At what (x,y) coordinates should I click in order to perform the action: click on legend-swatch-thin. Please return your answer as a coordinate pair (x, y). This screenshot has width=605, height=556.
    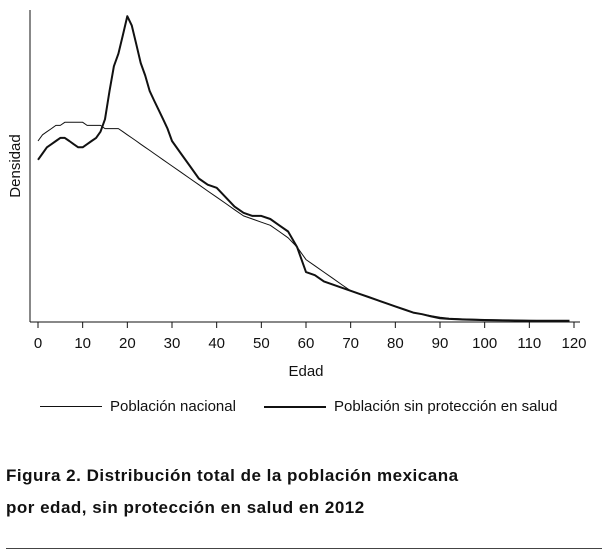
    Looking at the image, I should click on (71, 406).